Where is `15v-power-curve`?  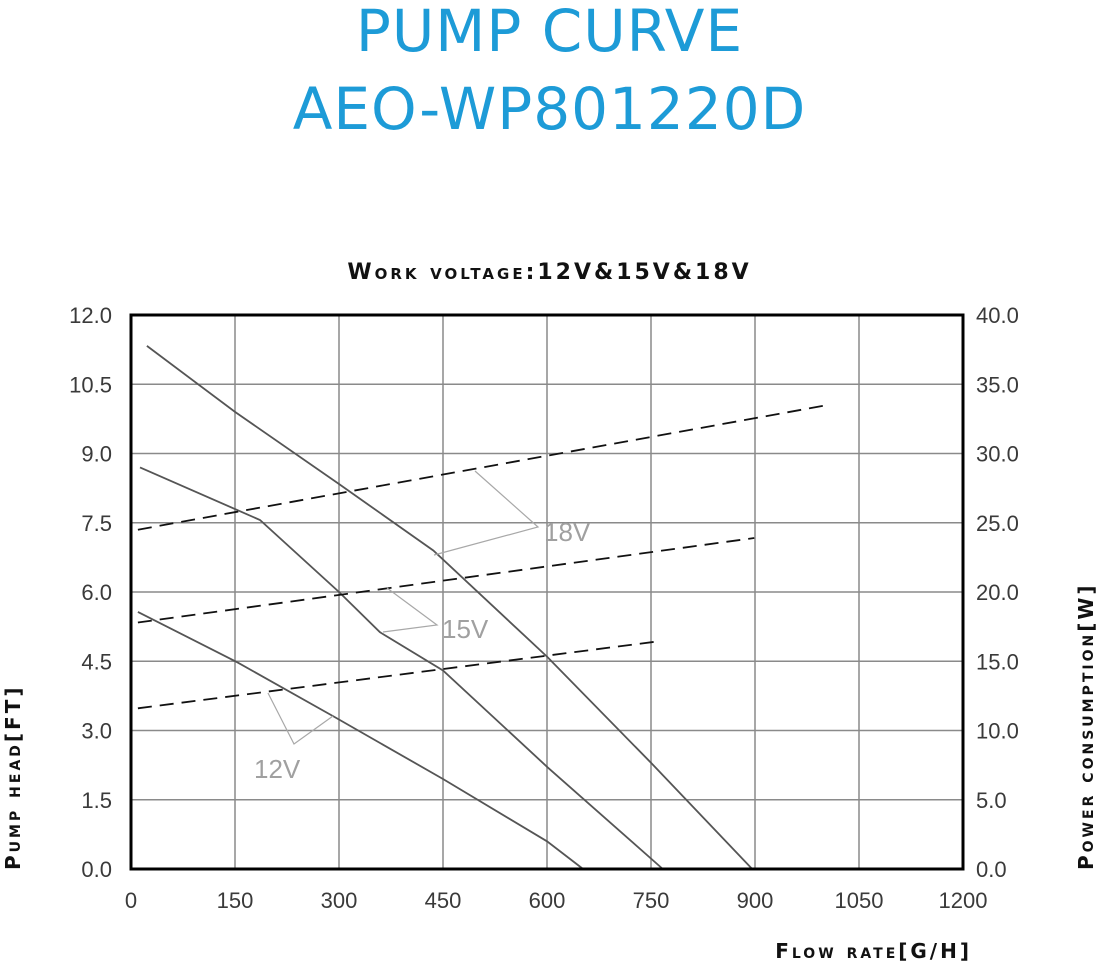
15v-power-curve is located at coordinates (446, 580).